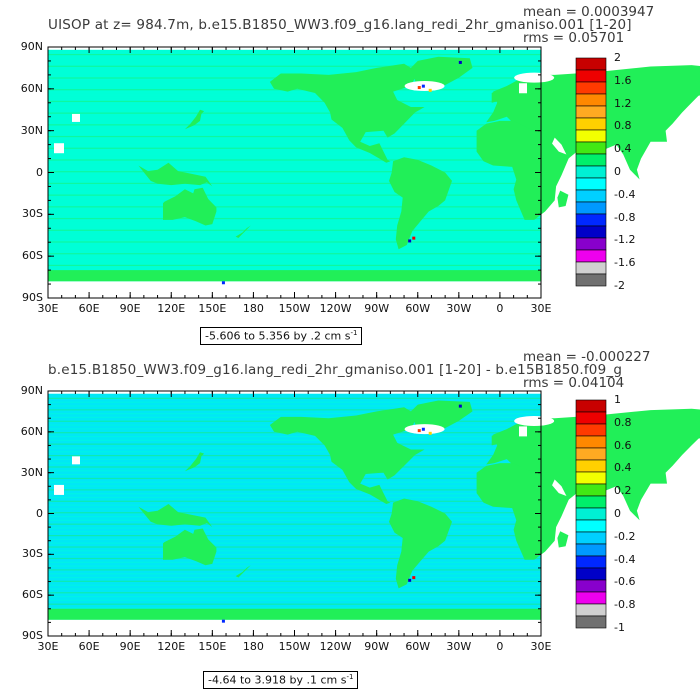  I want to click on panel2-land-greenland, so click(441, 416).